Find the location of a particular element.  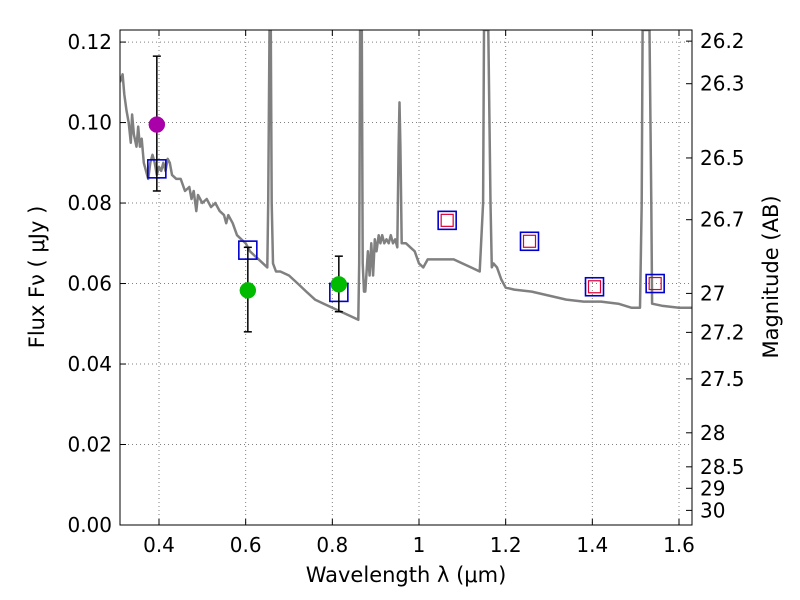

x-tick-label: 0.6 is located at coordinates (246, 545).